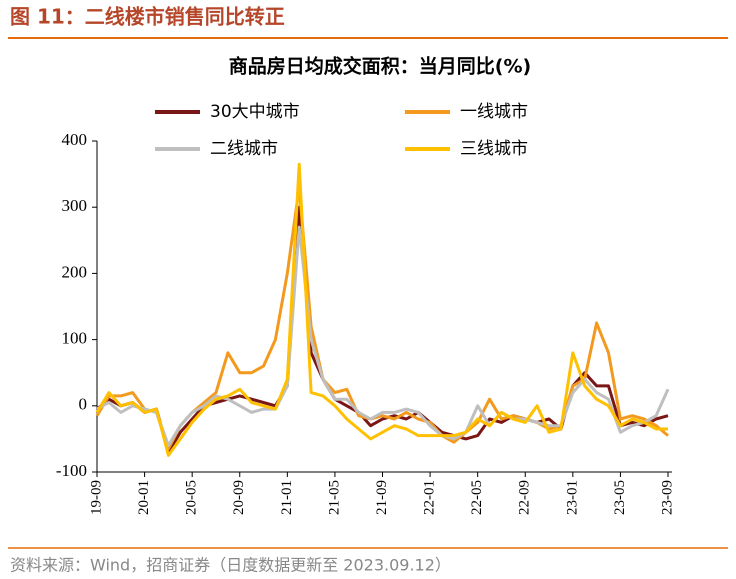 This screenshot has height=579, width=736. What do you see at coordinates (334, 497) in the screenshot?
I see `x-tick-label: 21-05` at bounding box center [334, 497].